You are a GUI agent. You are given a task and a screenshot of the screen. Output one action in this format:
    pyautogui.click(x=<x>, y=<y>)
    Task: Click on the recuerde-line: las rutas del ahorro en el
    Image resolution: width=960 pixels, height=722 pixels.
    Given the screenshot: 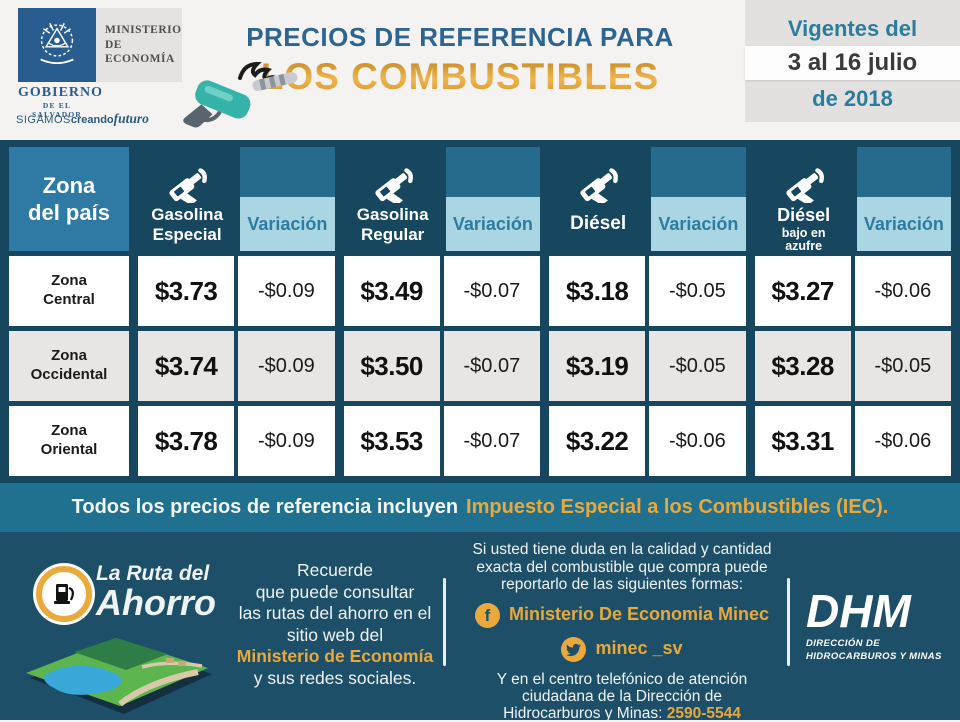 What is the action you would take?
    pyautogui.click(x=335, y=613)
    